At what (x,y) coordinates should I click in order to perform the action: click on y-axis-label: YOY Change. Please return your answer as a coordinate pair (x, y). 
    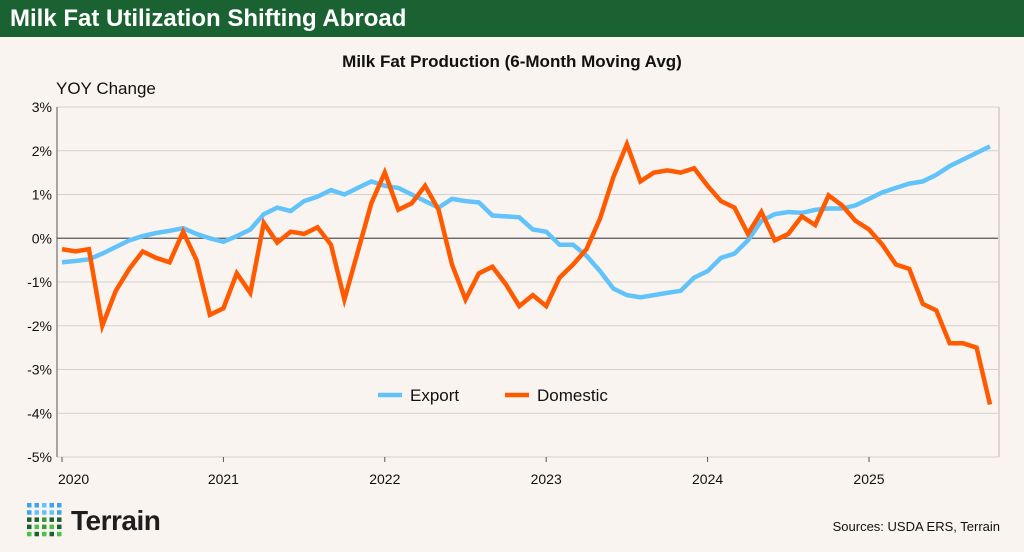
    Looking at the image, I should click on (106, 88).